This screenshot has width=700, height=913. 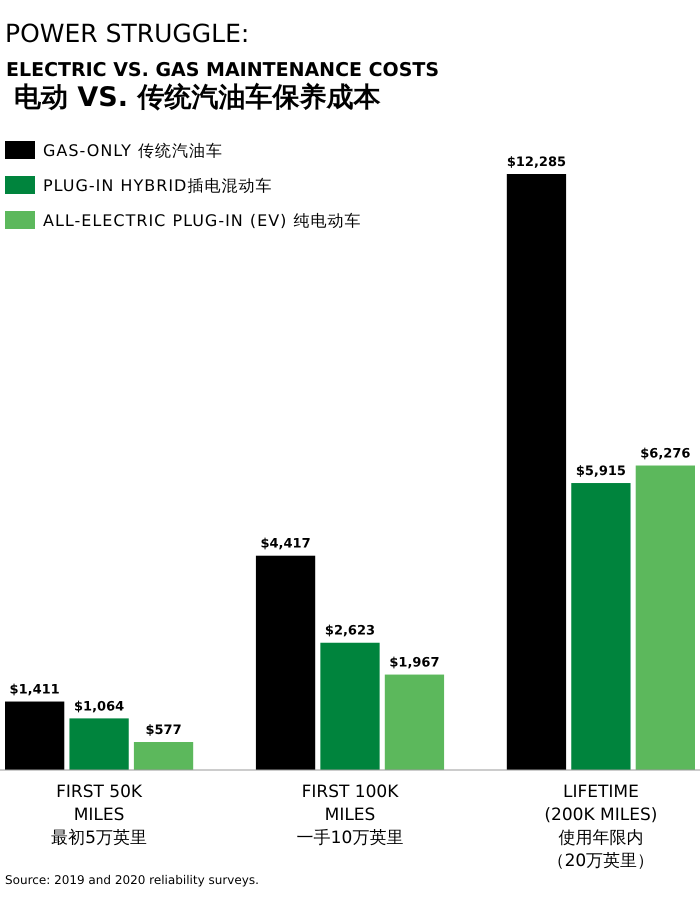 What do you see at coordinates (414, 663) in the screenshot?
I see `data-label: $1,967` at bounding box center [414, 663].